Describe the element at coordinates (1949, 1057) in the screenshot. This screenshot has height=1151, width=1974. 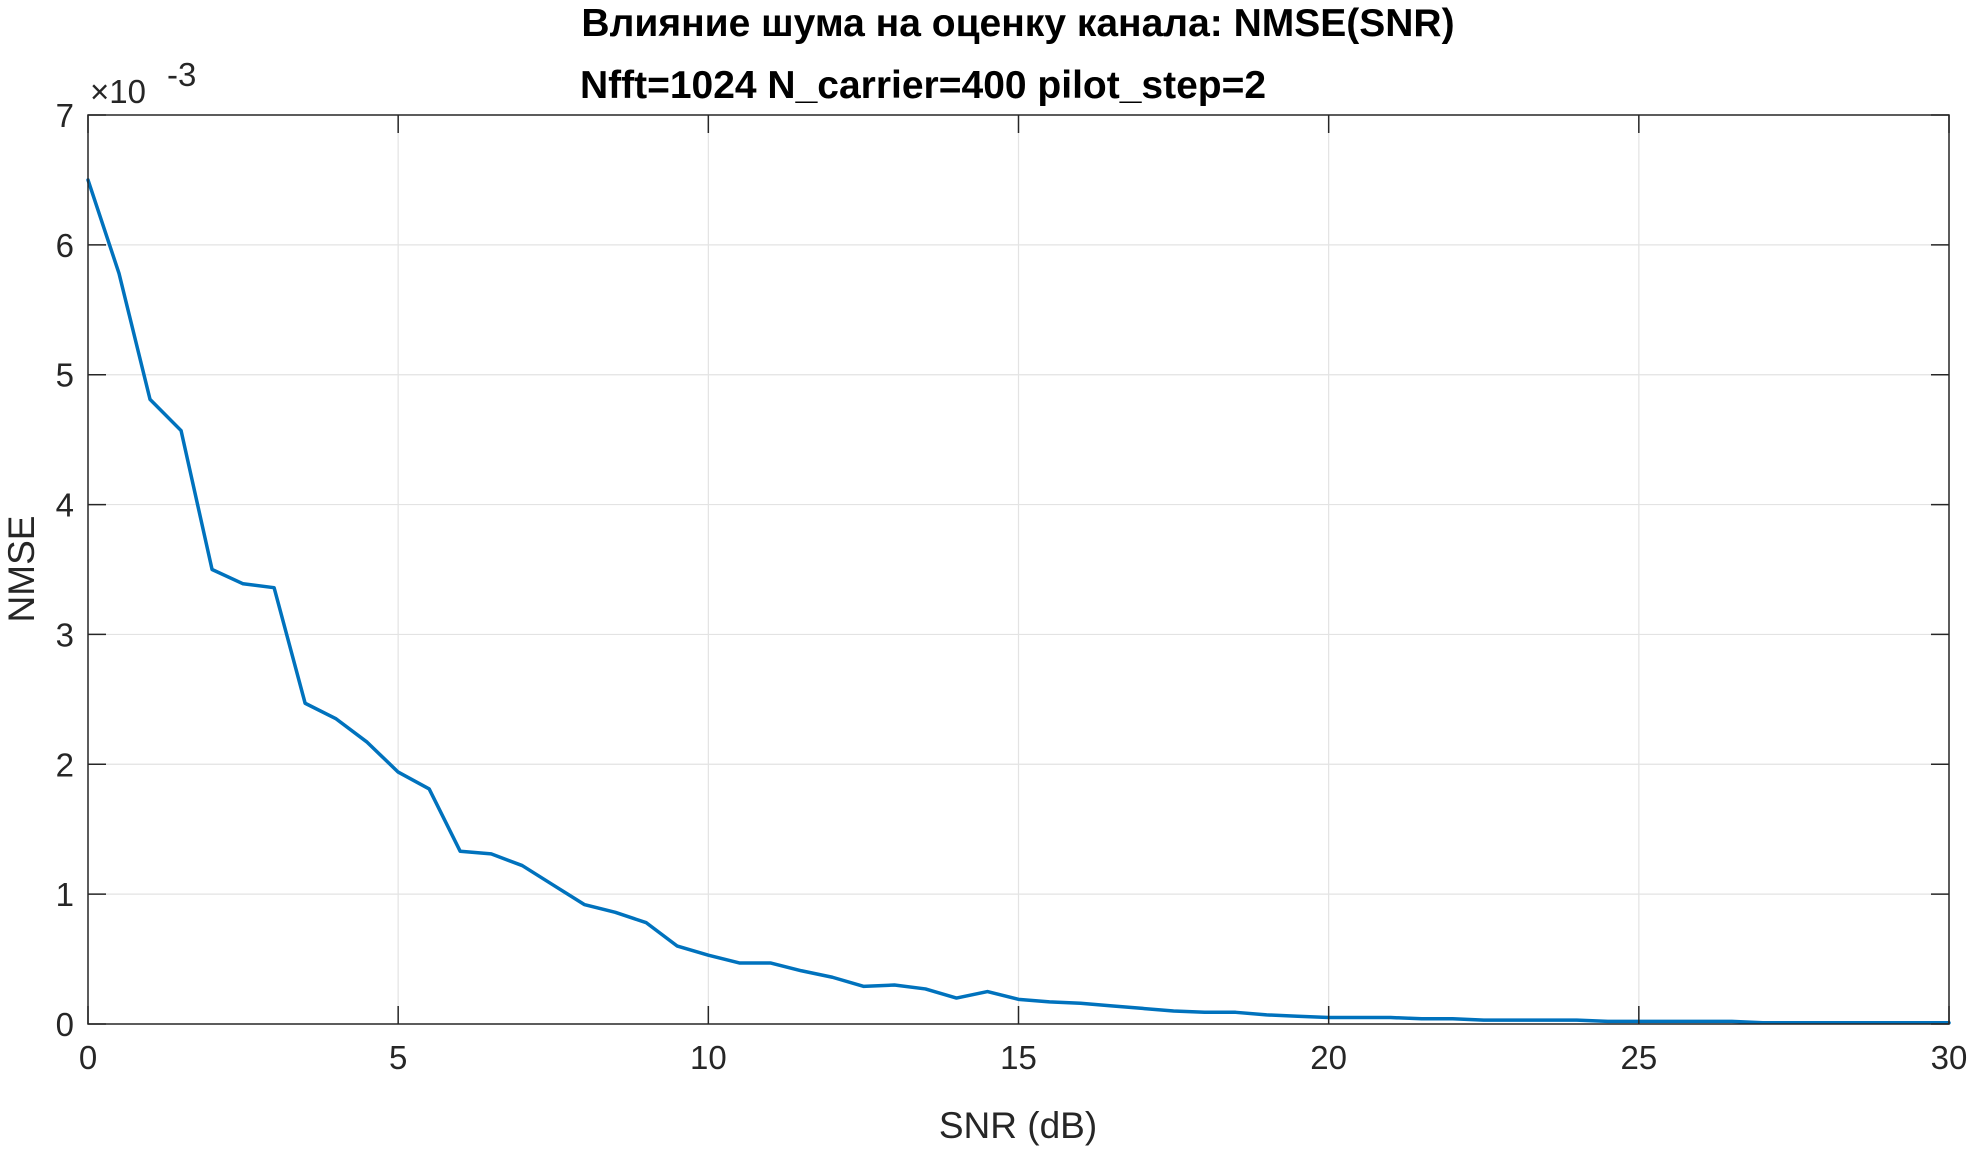
I see `x-tick-label: 30` at that location.